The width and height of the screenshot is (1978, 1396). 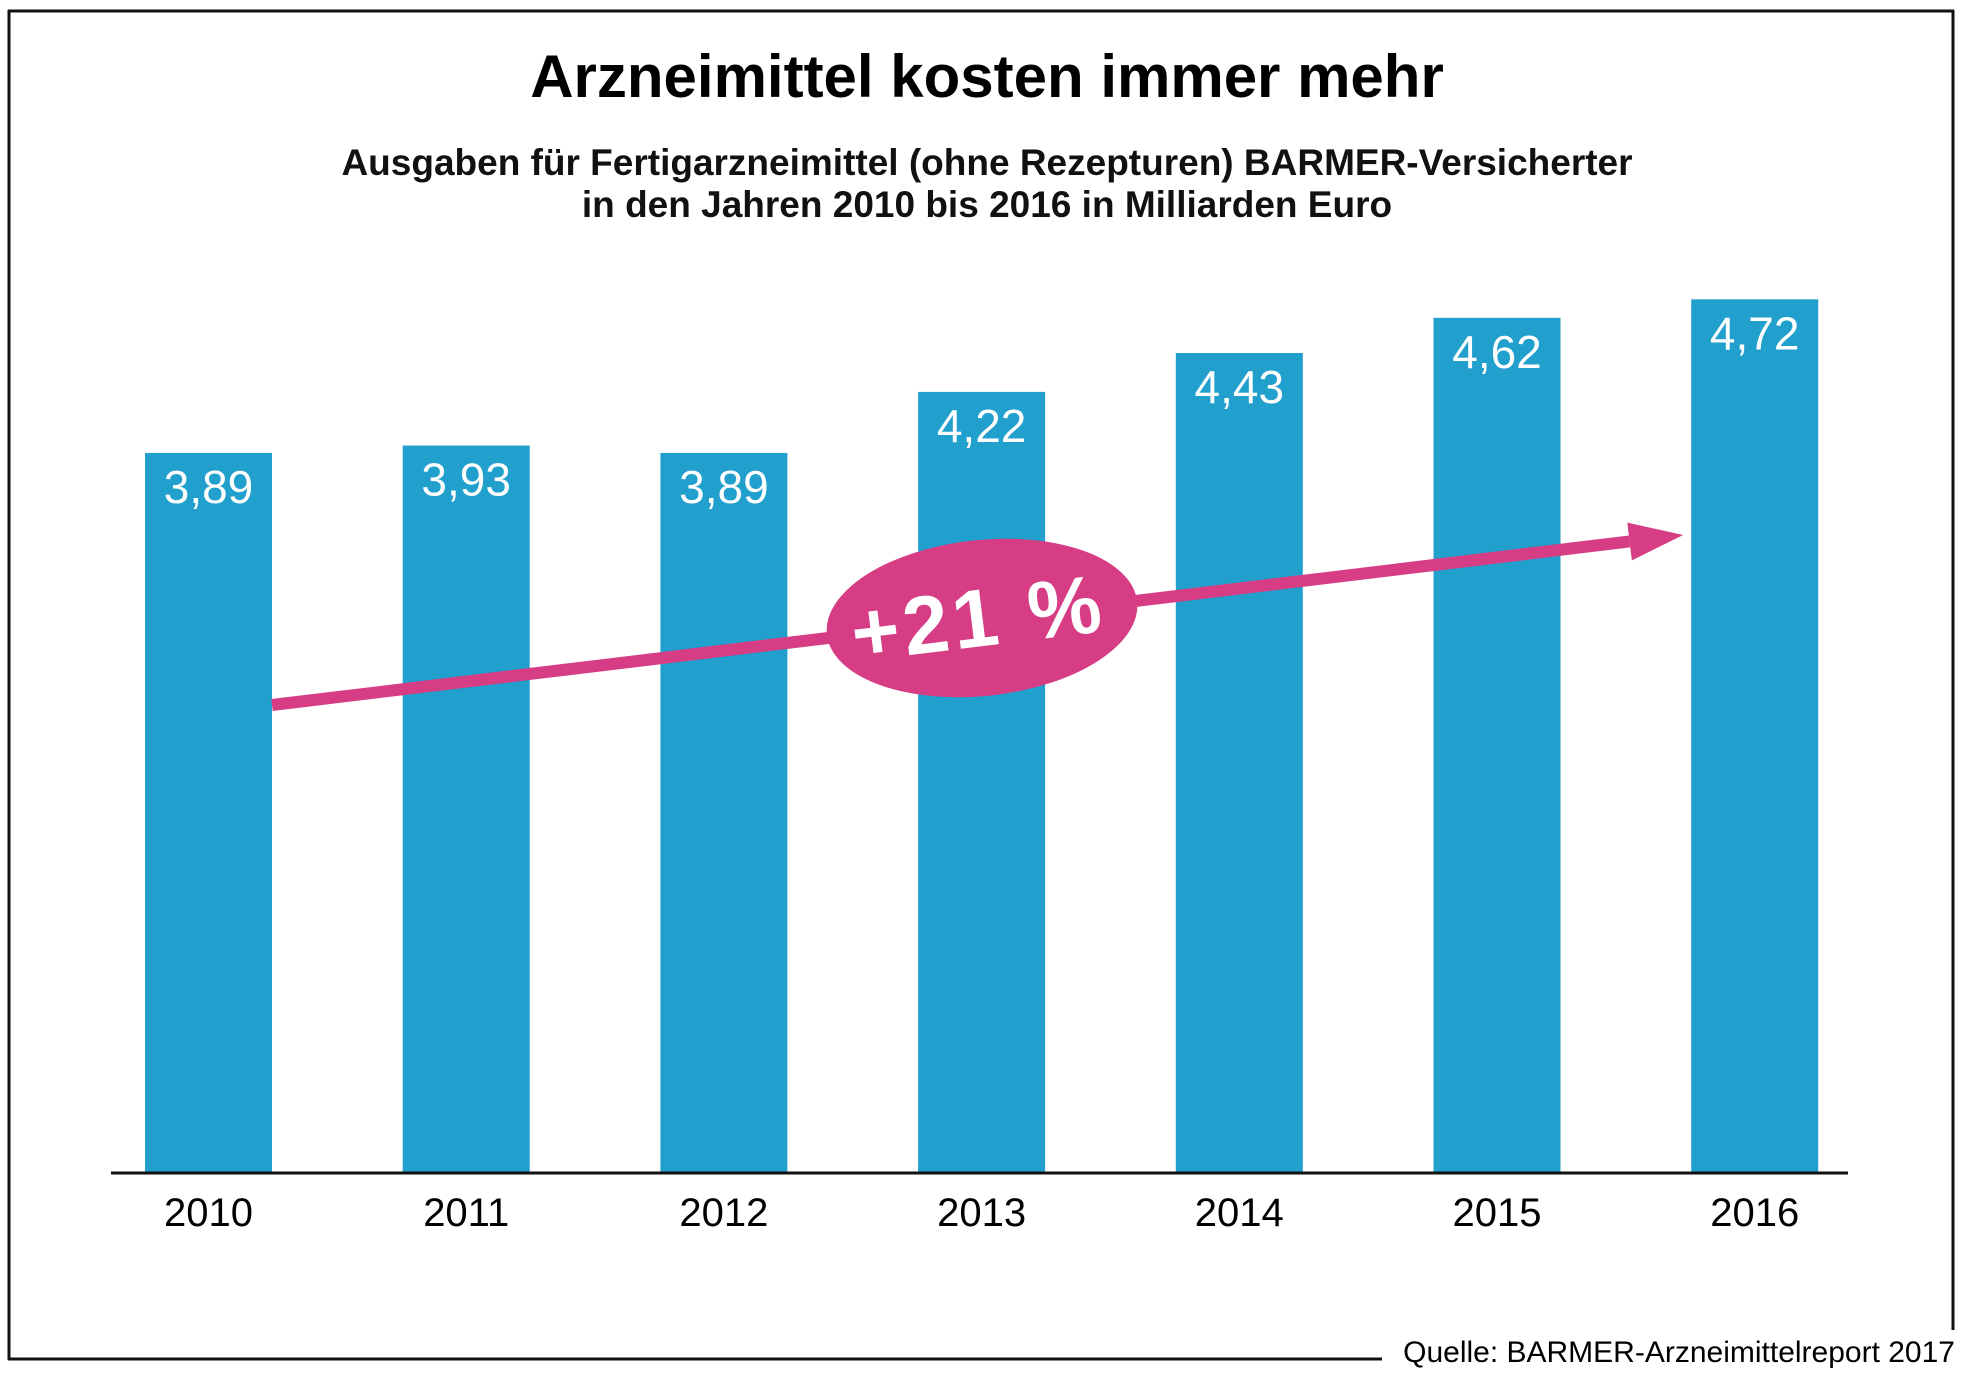 I want to click on value-label-2015: 4,62, so click(x=1497, y=352).